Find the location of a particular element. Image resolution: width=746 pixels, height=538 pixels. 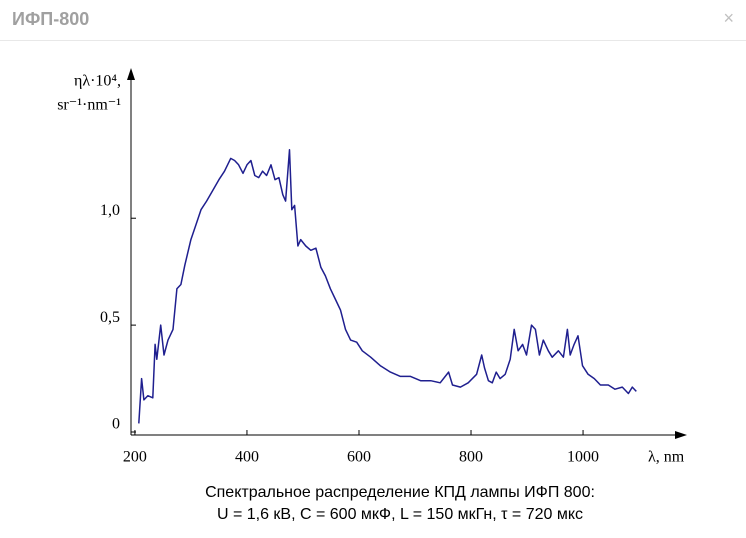

x-tick-label: 400 is located at coordinates (247, 457).